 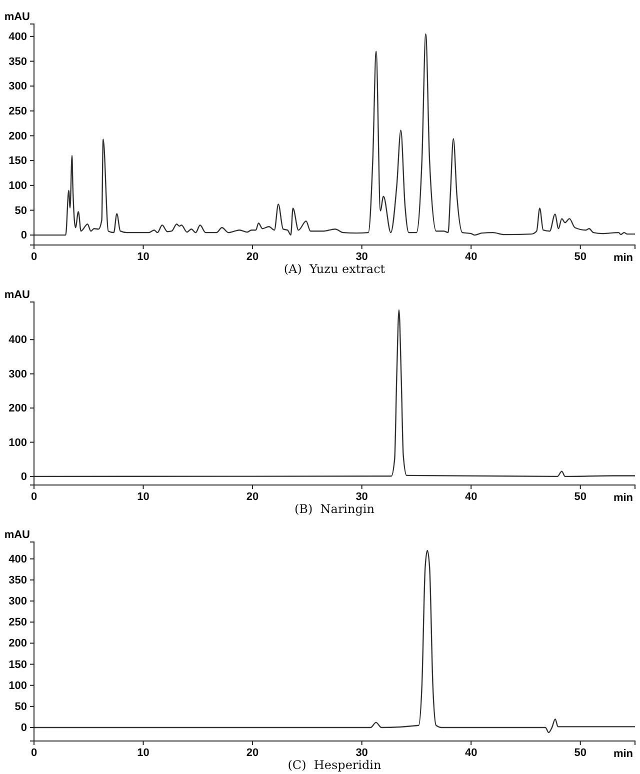 What do you see at coordinates (335, 765) in the screenshot?
I see `text: (C) Hesperidin` at bounding box center [335, 765].